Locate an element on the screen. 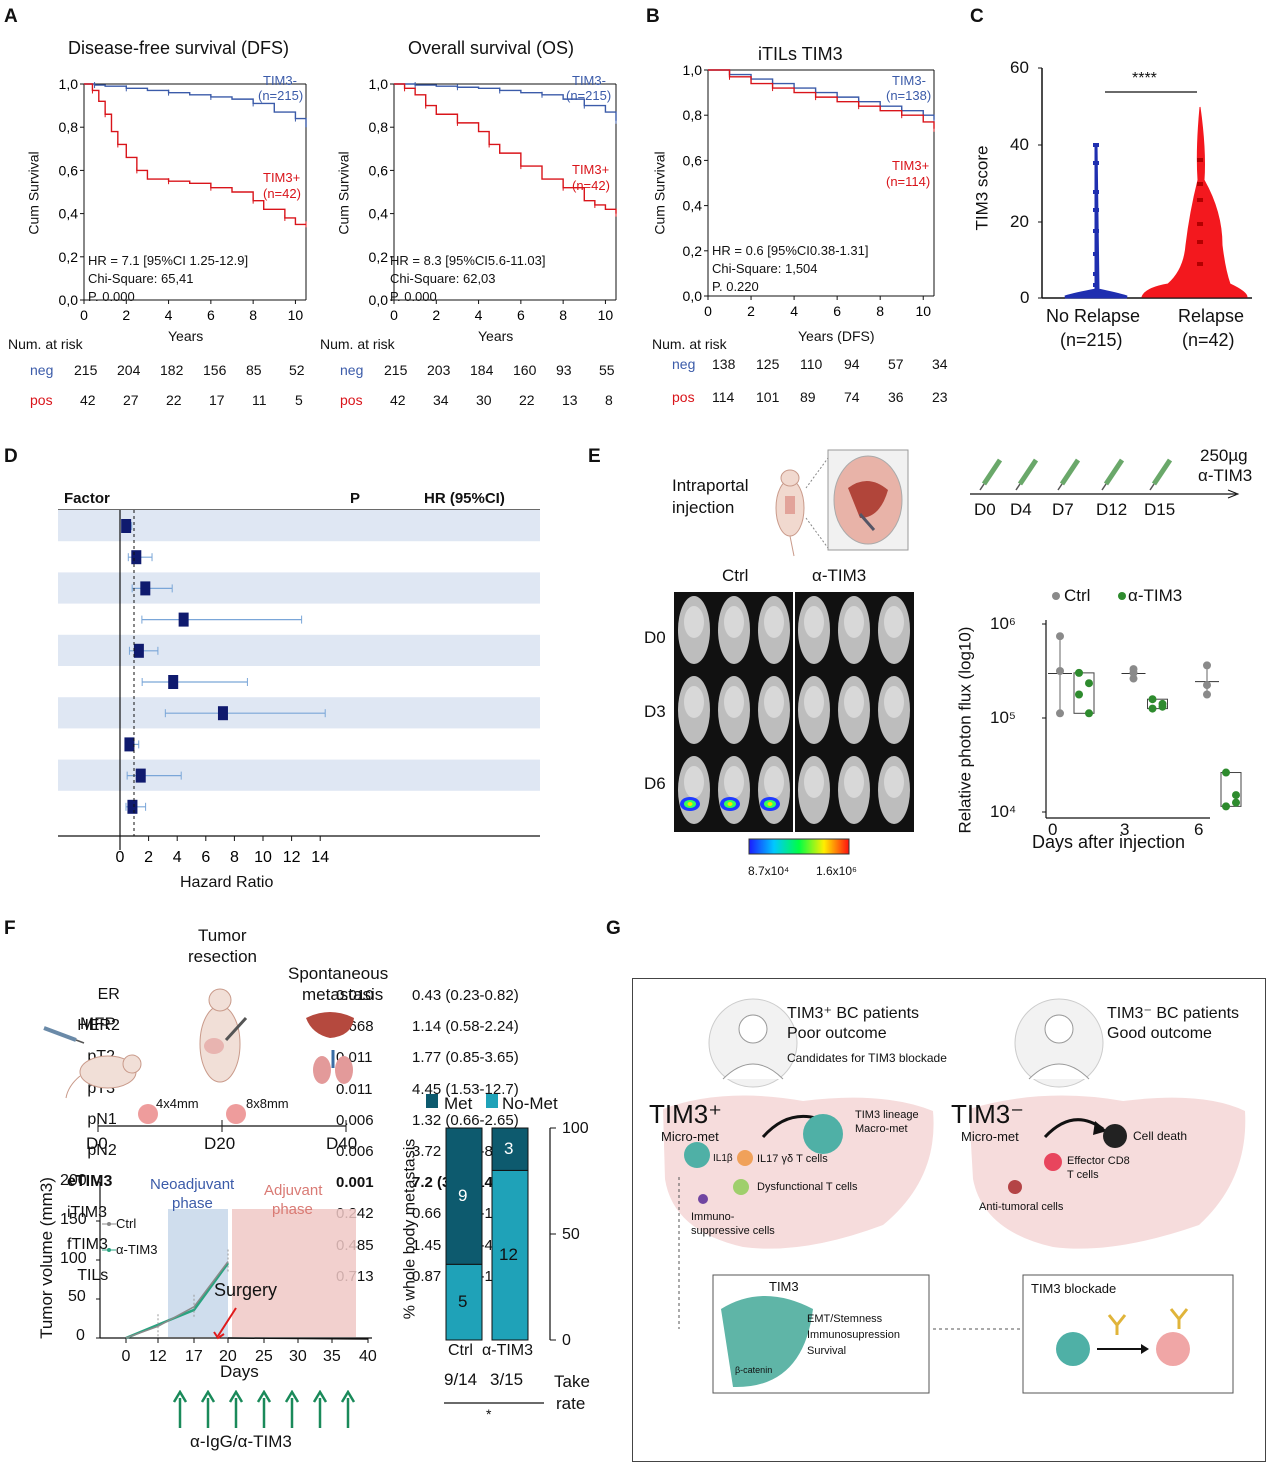 The width and height of the screenshot is (1269, 1467). b-stat-p: P. 0.220 is located at coordinates (735, 286).